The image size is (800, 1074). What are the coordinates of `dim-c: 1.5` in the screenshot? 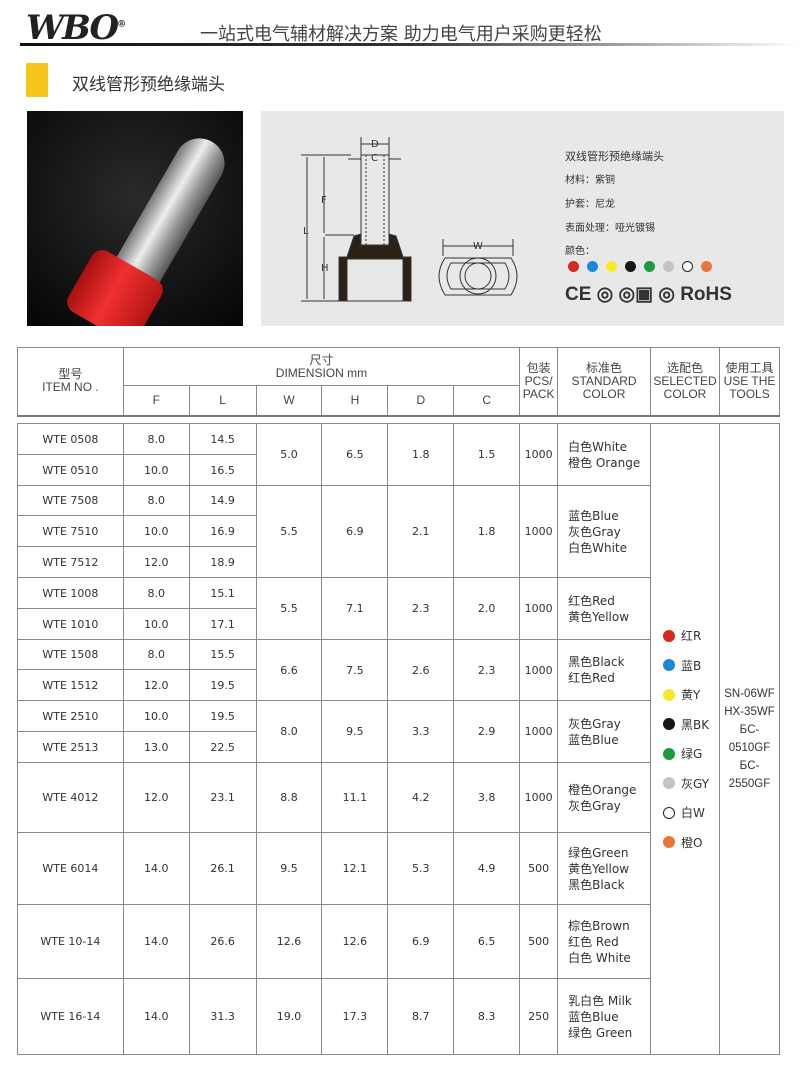 It's located at (487, 454).